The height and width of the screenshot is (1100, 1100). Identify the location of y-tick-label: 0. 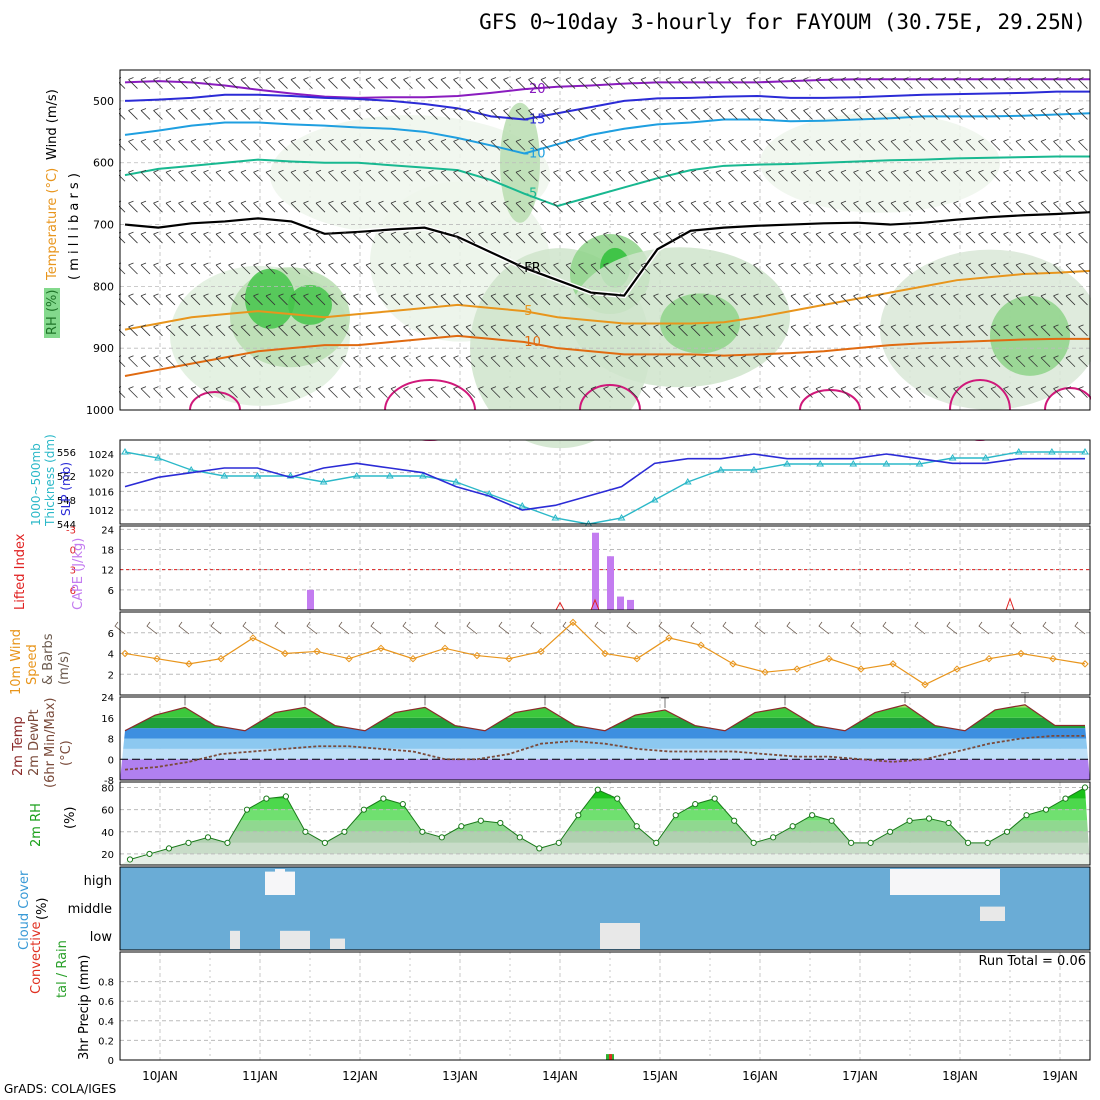
(111, 760).